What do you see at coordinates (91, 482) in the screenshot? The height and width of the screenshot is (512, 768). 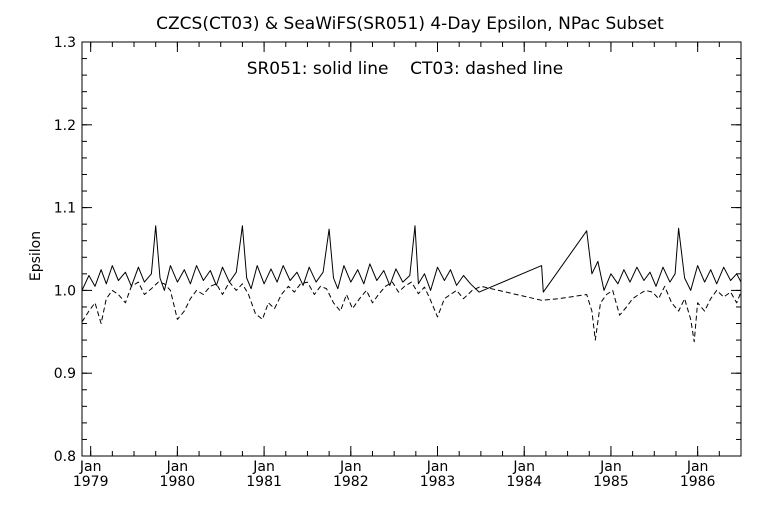 I see `x-tick-year-label: 1979` at bounding box center [91, 482].